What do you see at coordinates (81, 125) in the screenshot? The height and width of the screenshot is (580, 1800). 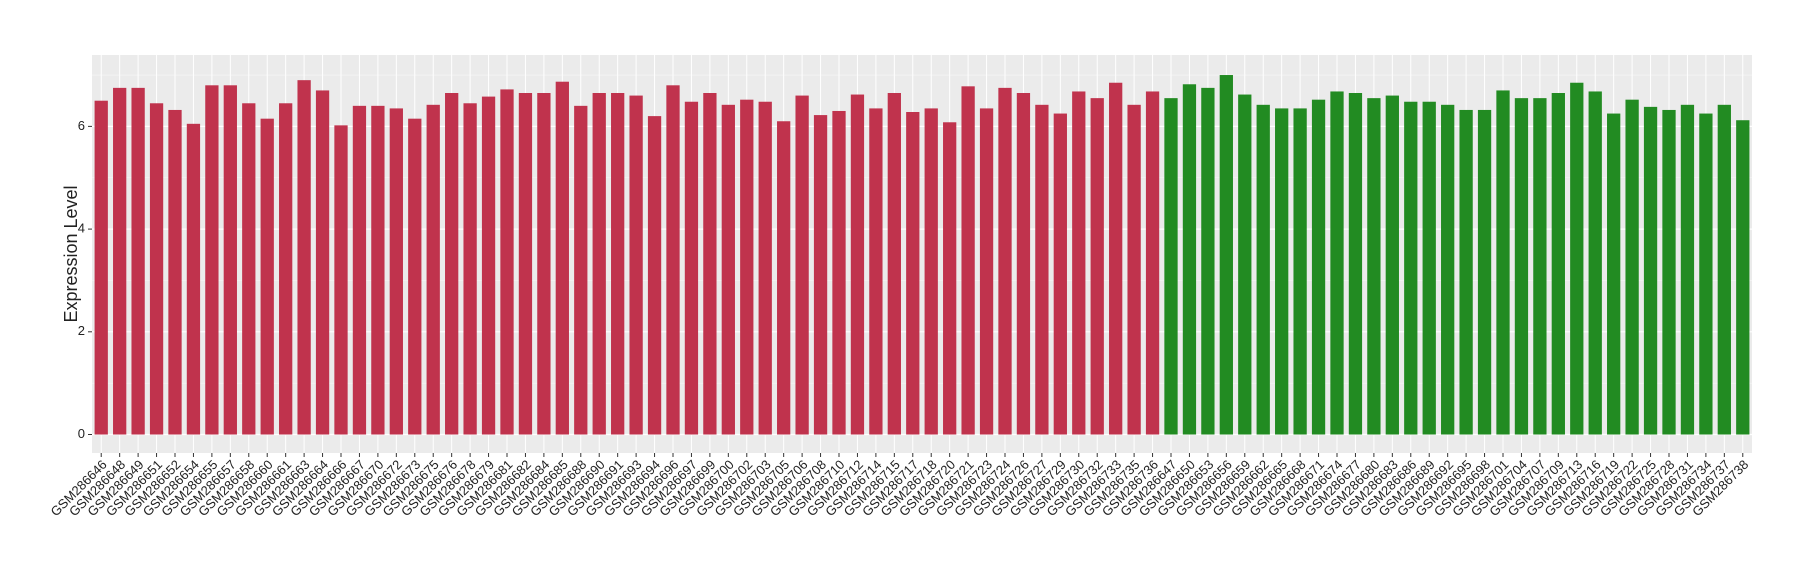 I see `y-tick-label: 6` at bounding box center [81, 125].